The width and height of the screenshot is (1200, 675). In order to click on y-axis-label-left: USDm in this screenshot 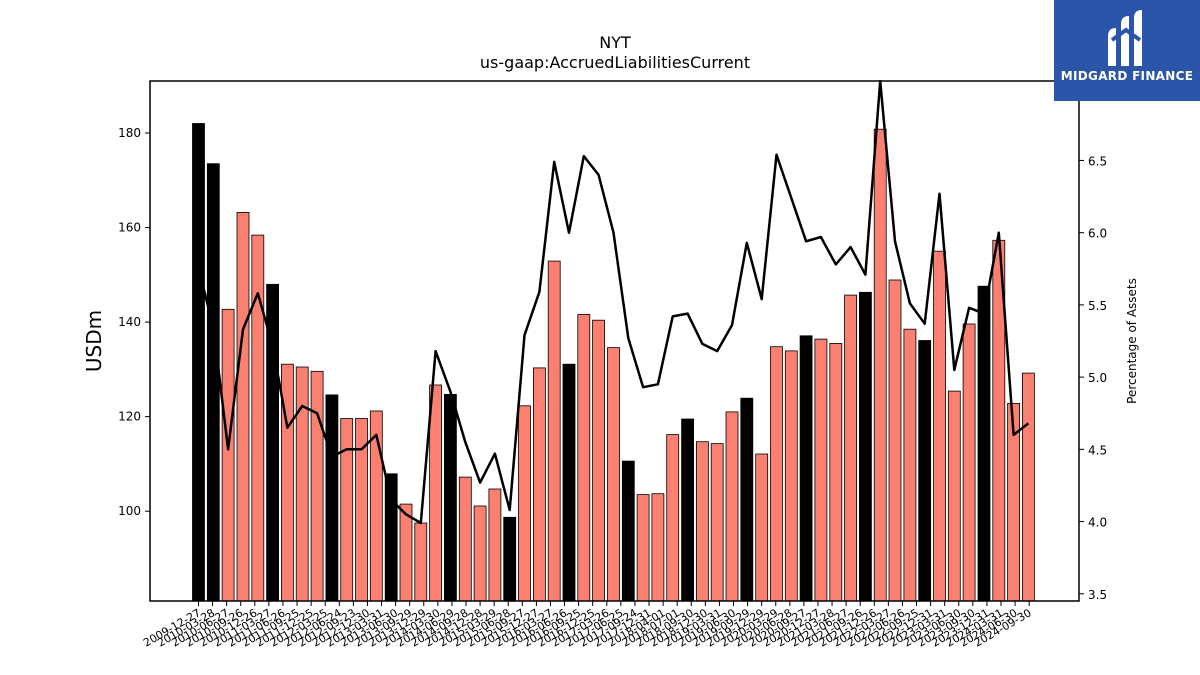, I will do `click(94, 341)`.